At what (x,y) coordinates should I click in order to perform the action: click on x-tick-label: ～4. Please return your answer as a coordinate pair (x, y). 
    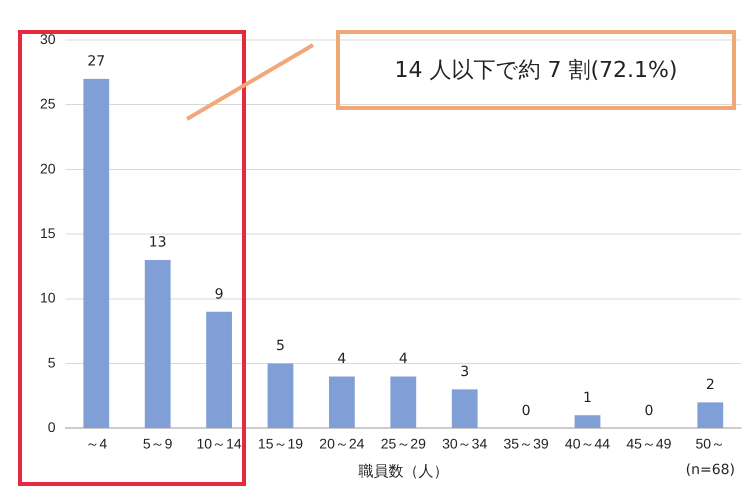
    Looking at the image, I should click on (96, 443).